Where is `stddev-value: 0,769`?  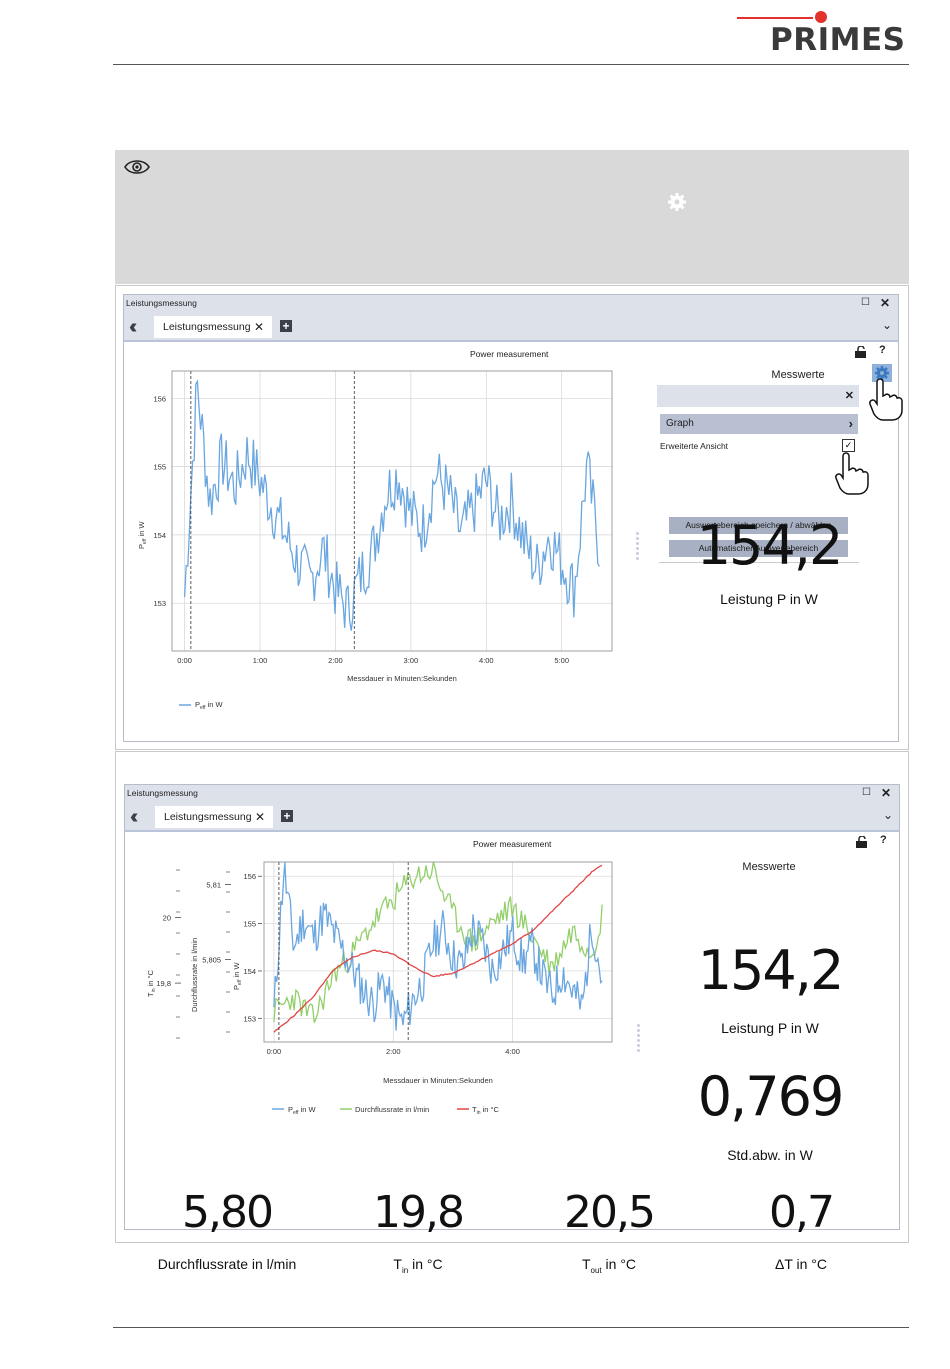 stddev-value: 0,769 is located at coordinates (771, 1096).